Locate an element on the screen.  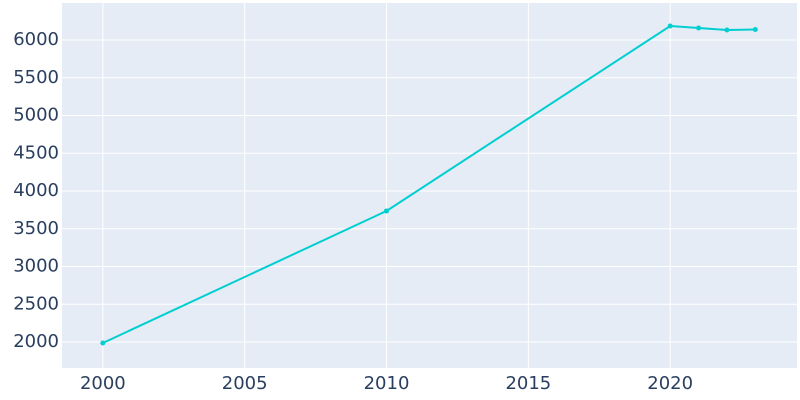
y-tick-label: 2500 is located at coordinates (36, 303).